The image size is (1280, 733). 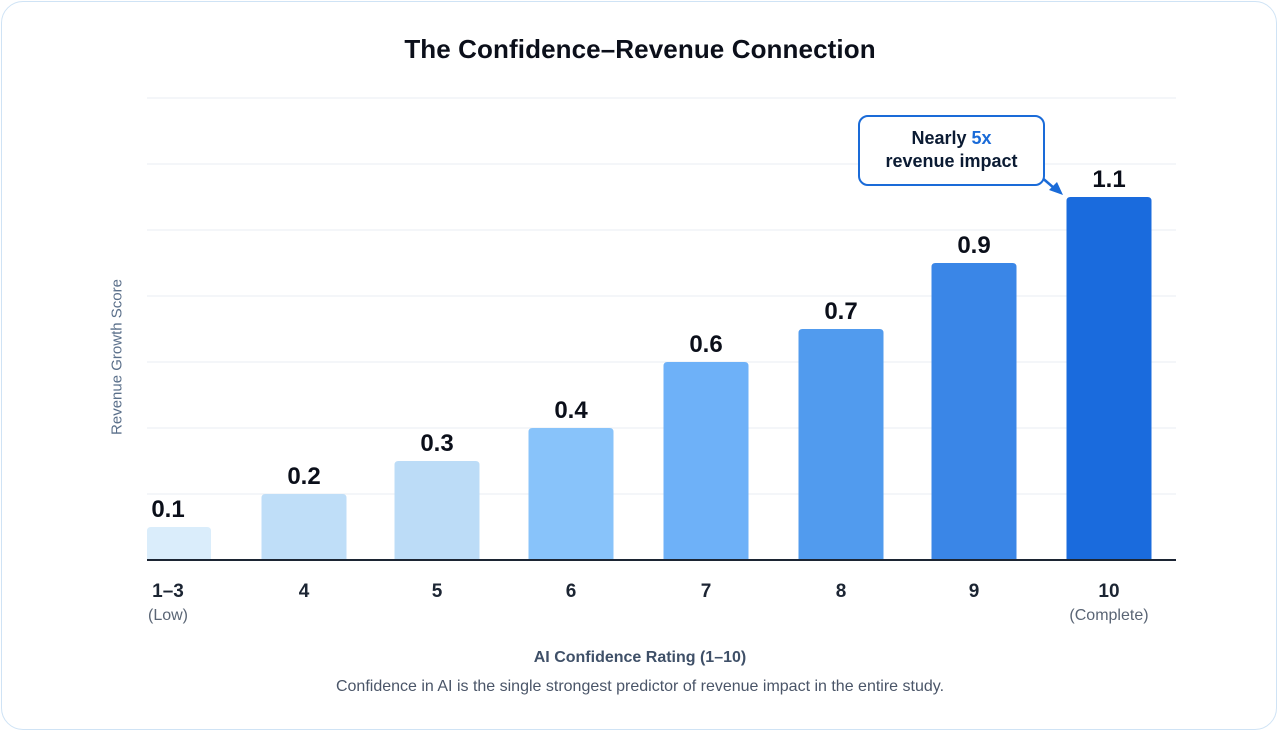 I want to click on x-tick-label: 10, so click(x=1108, y=591).